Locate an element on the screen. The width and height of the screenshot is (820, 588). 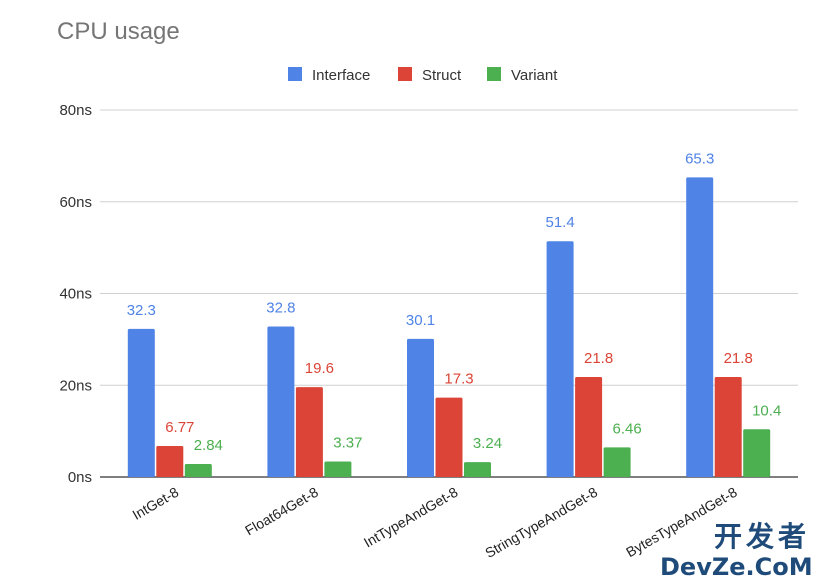
chart-title: CPU usage is located at coordinates (118, 31).